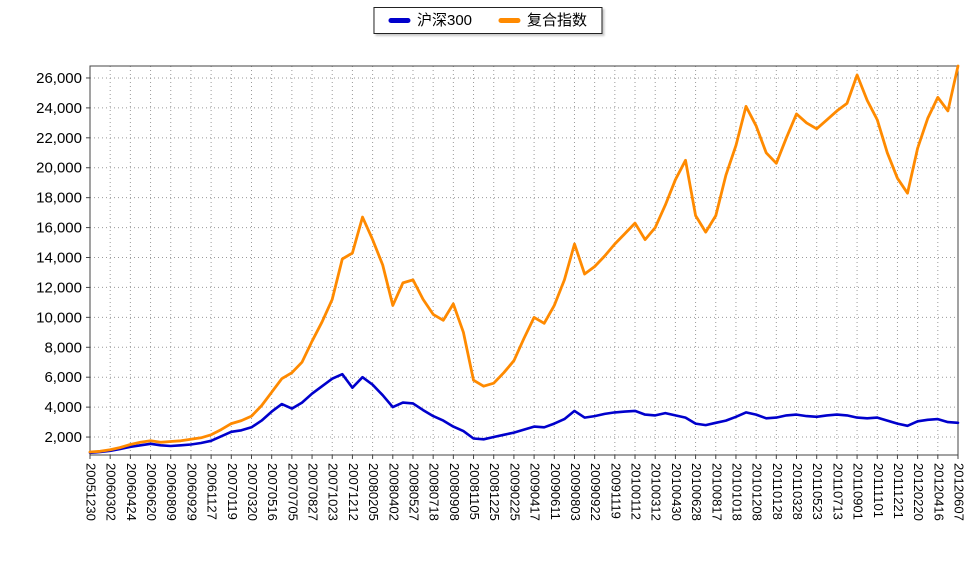 This screenshot has height=567, width=975. What do you see at coordinates (557, 20) in the screenshot?
I see `legend-label-composite: 复合指数` at bounding box center [557, 20].